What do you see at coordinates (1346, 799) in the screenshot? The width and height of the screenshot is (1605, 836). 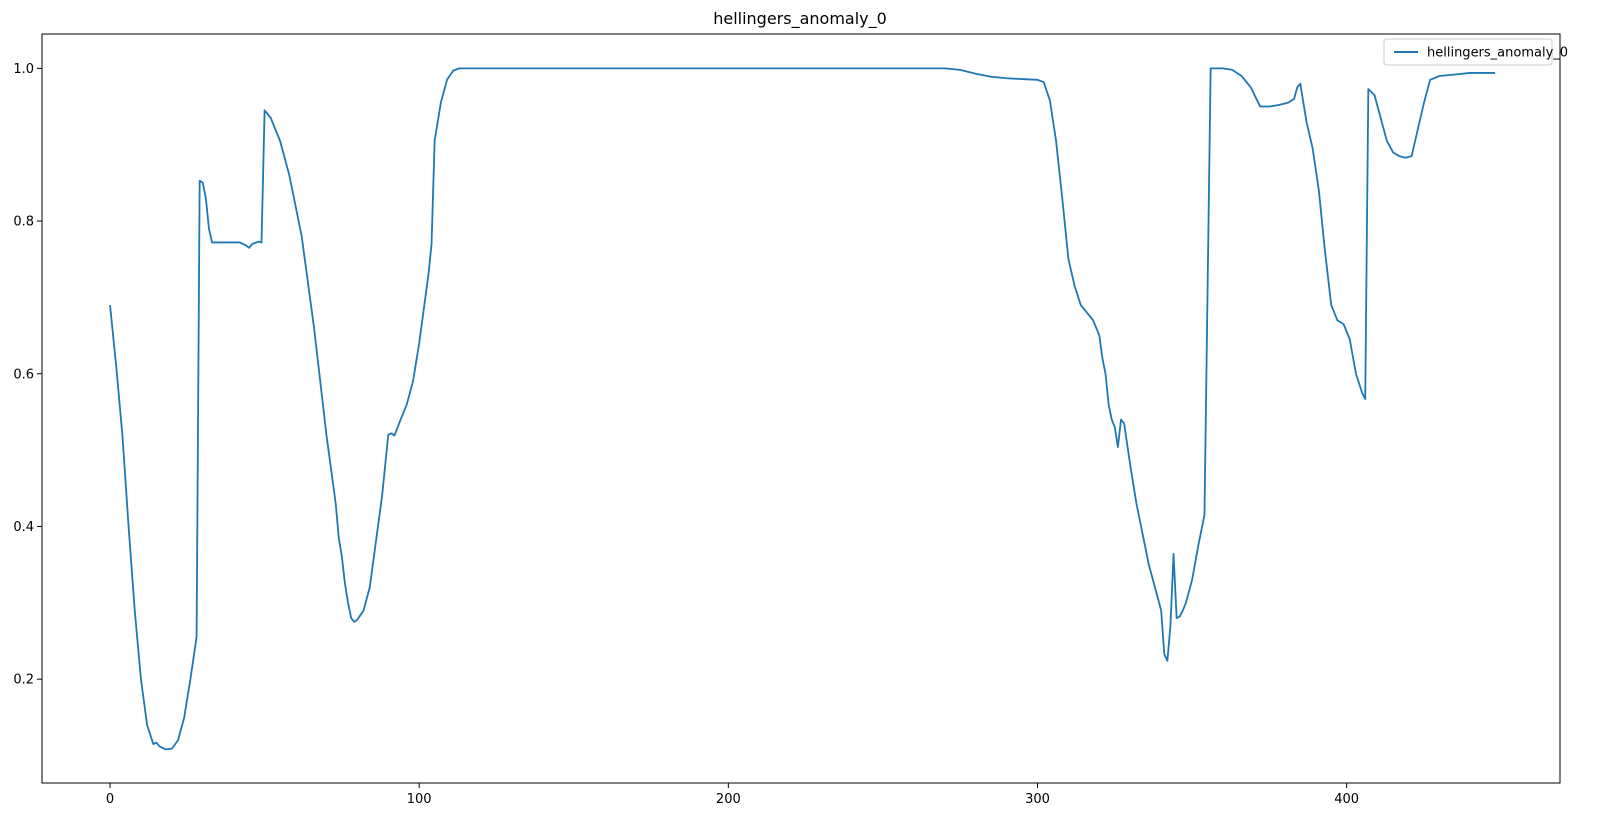 I see `x-tick-label: 400` at bounding box center [1346, 799].